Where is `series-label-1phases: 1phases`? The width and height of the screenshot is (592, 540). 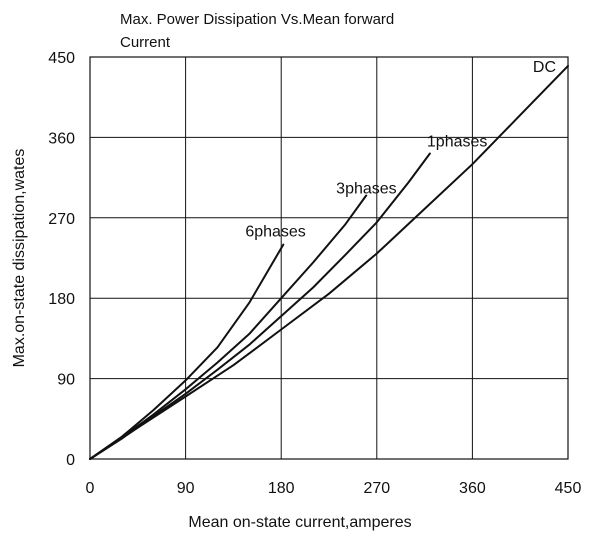 series-label-1phases: 1phases is located at coordinates (457, 141).